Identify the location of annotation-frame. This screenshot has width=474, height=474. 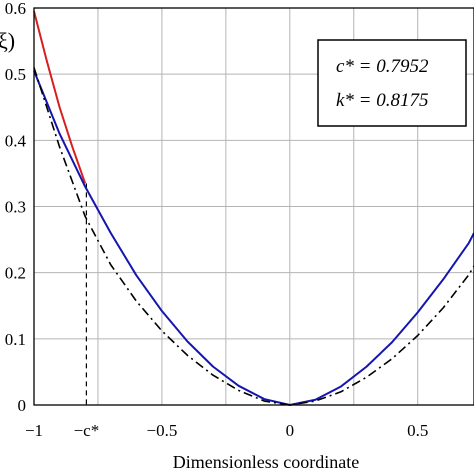
(392, 83).